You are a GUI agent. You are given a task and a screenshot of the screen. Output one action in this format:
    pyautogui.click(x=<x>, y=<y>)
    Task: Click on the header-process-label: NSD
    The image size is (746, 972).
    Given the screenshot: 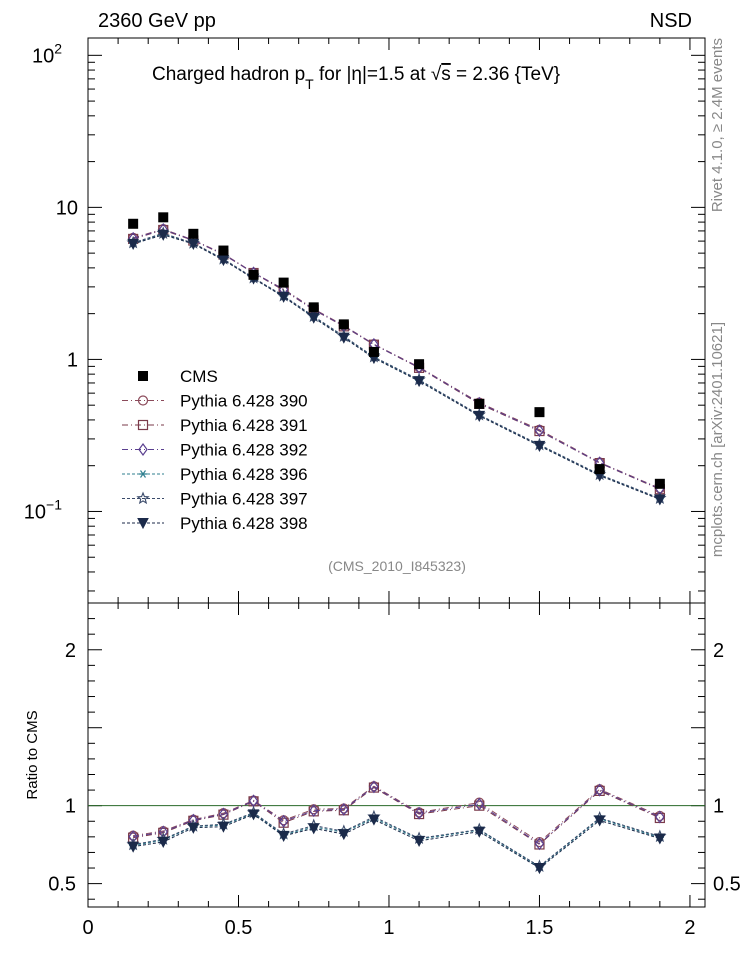 What is the action you would take?
    pyautogui.click(x=671, y=21)
    